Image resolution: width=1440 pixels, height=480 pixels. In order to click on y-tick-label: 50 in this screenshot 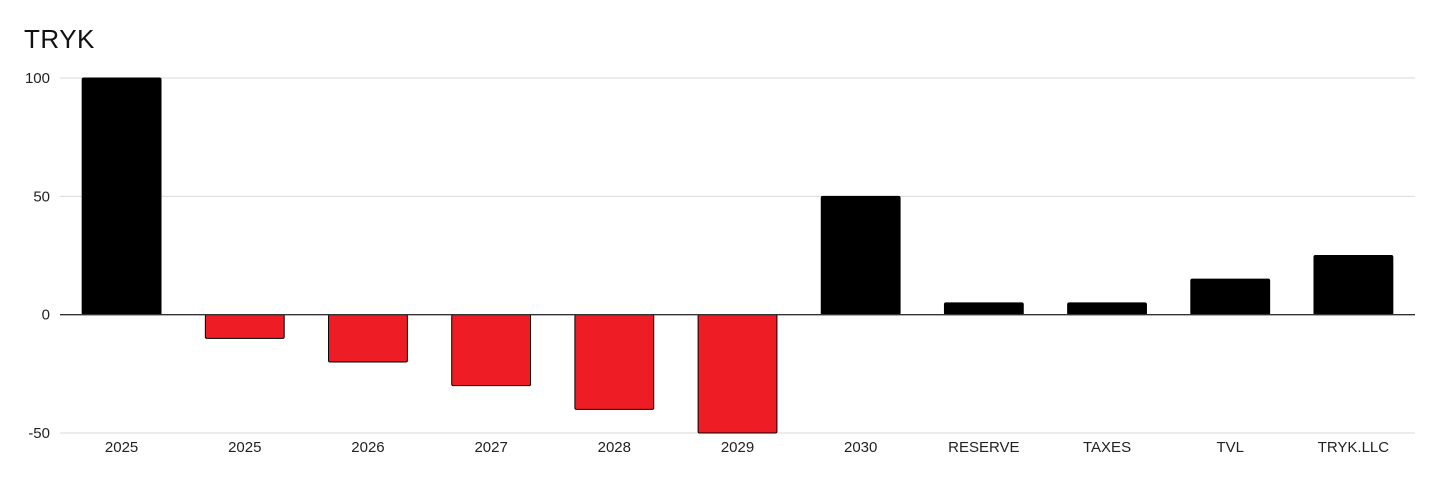, I will do `click(41, 196)`.